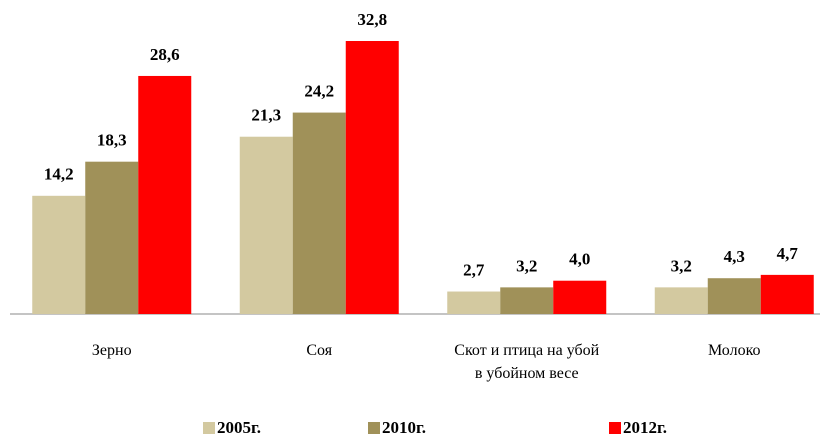 The width and height of the screenshot is (830, 438). What do you see at coordinates (734, 350) in the screenshot?
I see `x-tick-label: Молоко` at bounding box center [734, 350].